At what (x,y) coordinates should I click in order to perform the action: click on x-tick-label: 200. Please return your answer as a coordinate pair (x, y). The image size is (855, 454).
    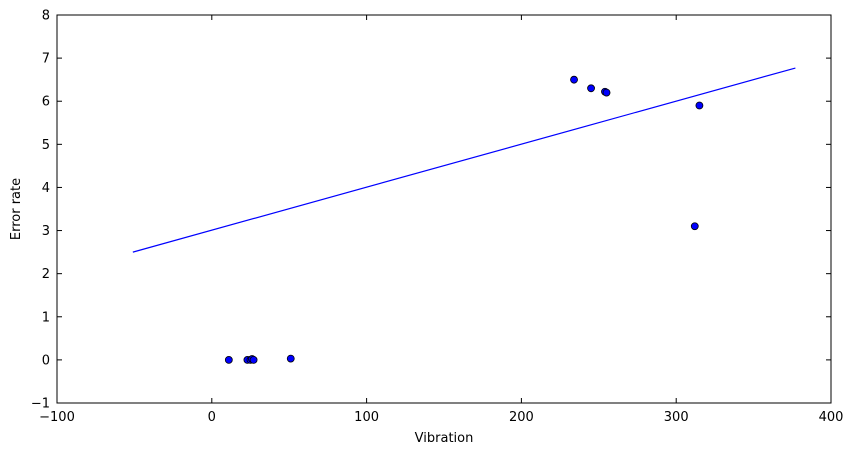
    Looking at the image, I should click on (521, 417).